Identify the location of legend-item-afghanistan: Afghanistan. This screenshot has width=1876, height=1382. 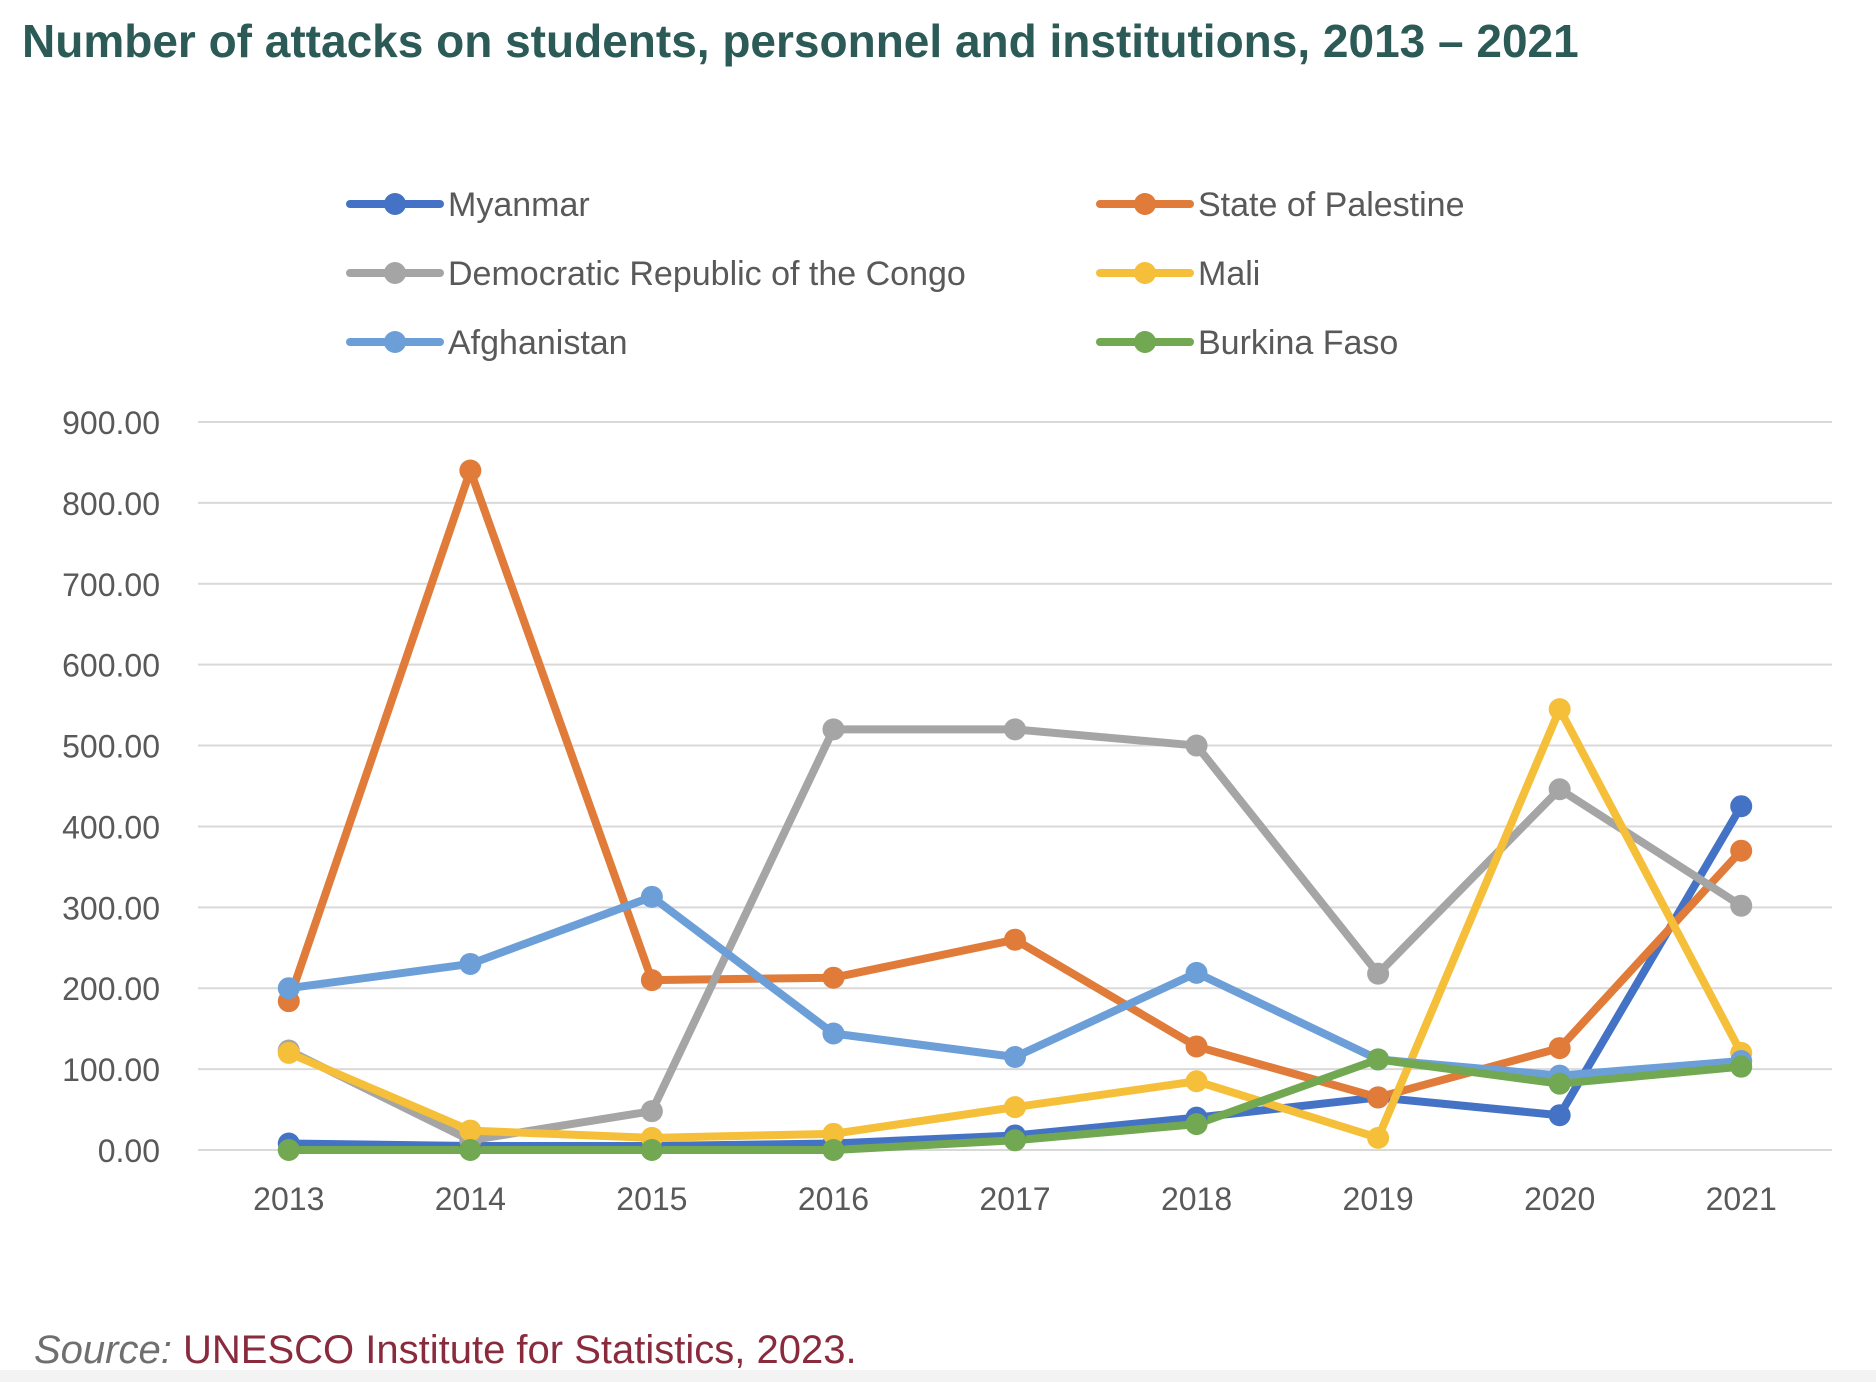
(487, 343).